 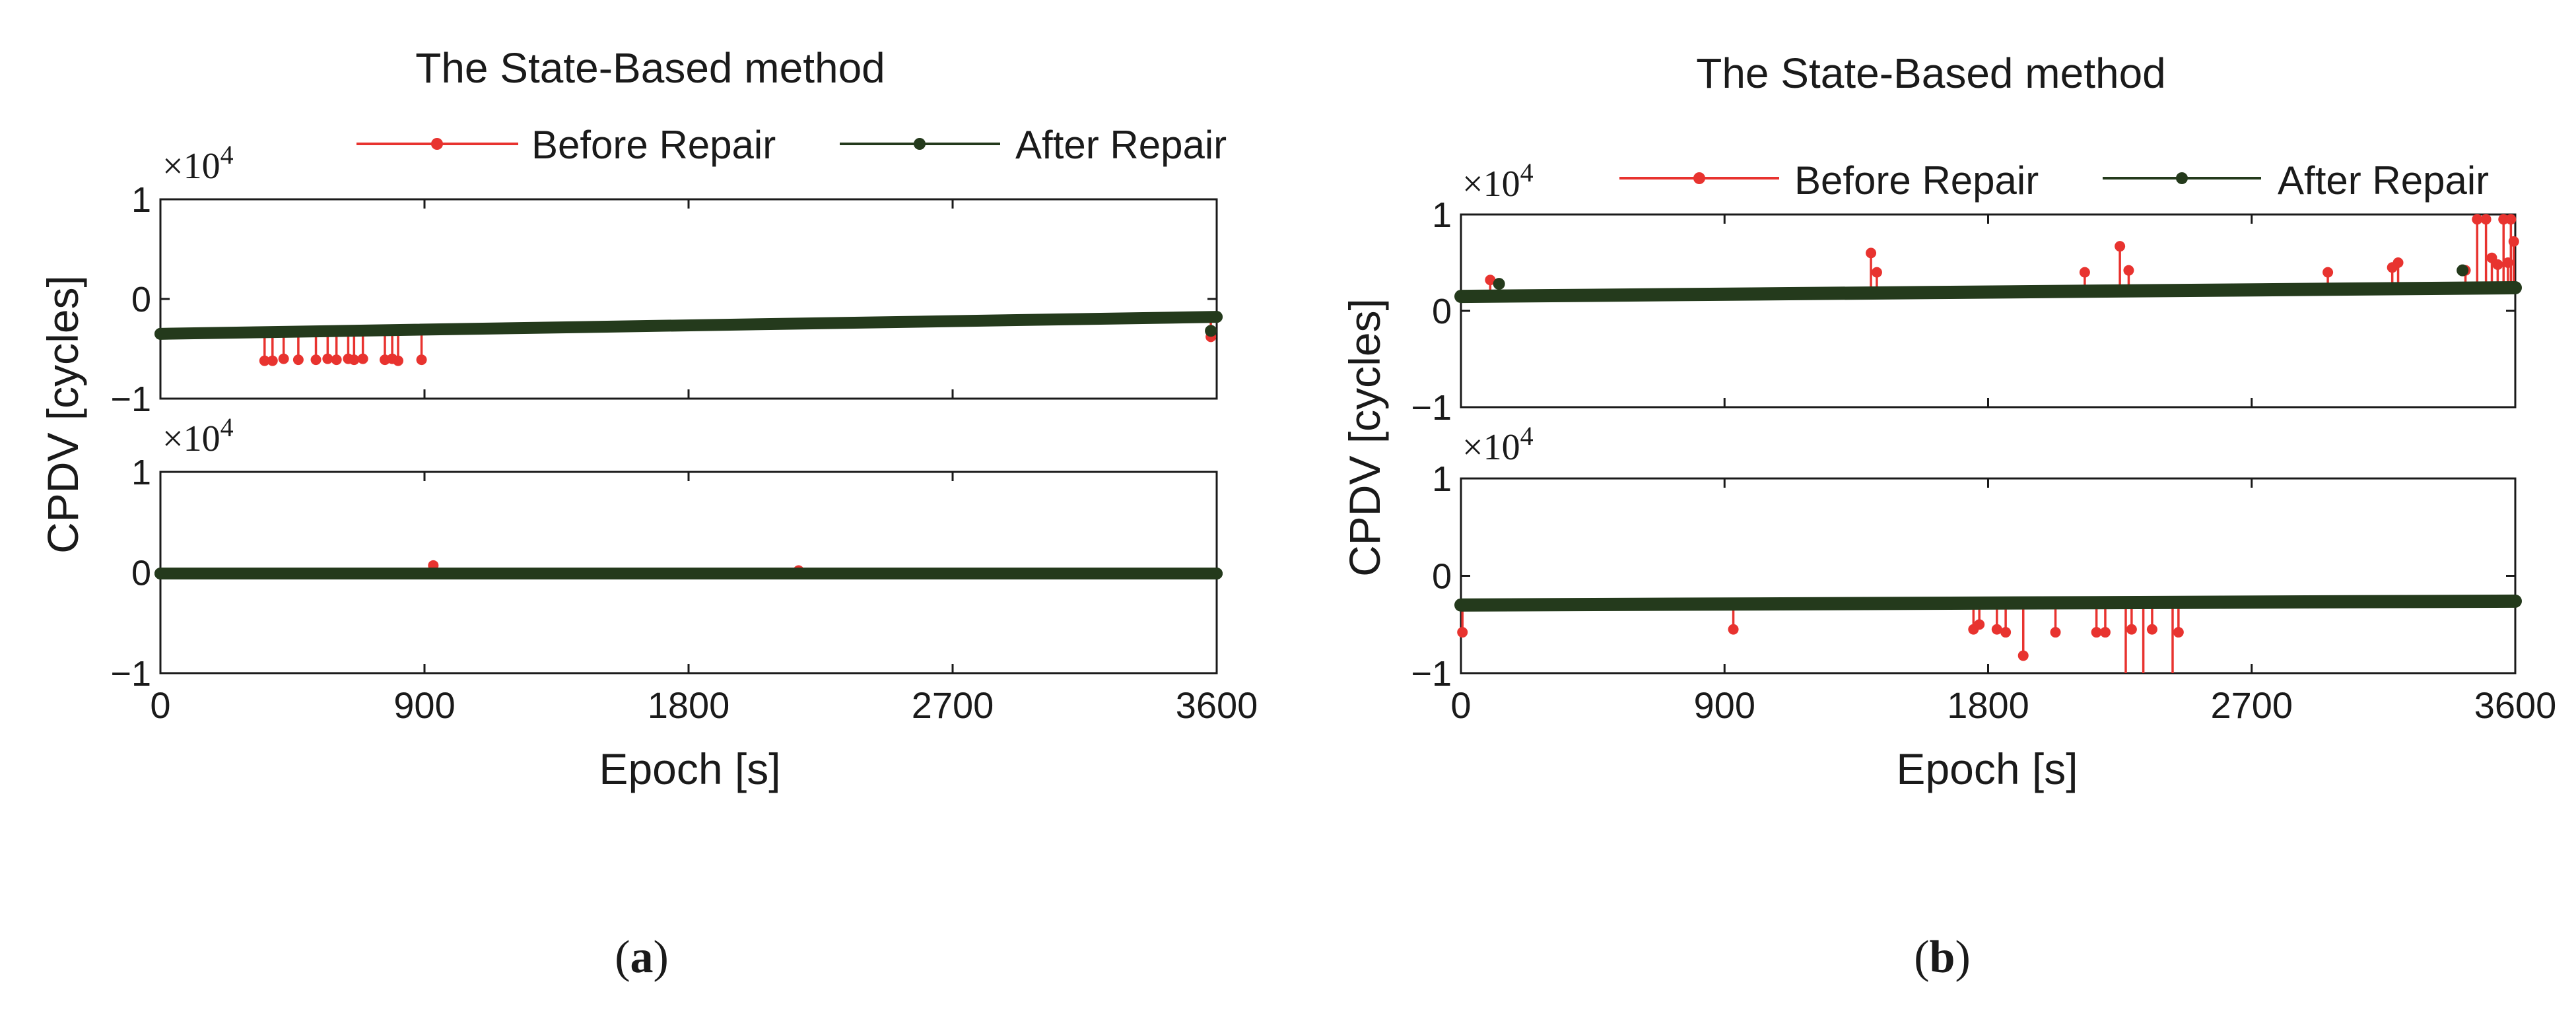 I want to click on caption-a: (a), so click(x=642, y=957).